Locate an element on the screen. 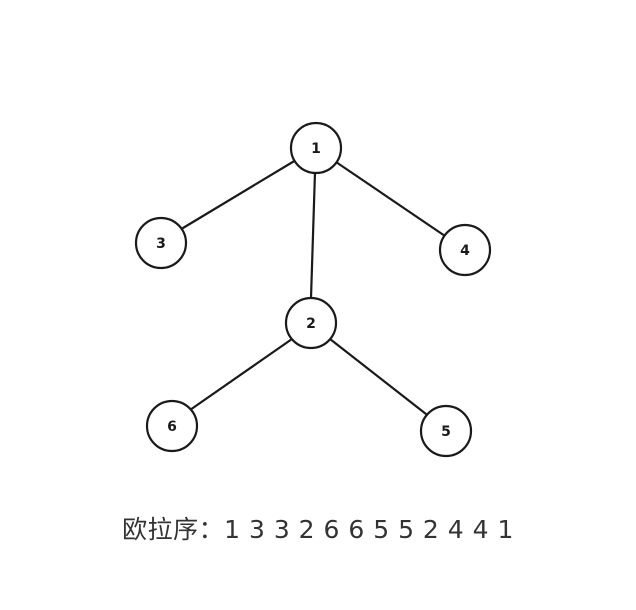 The image size is (636, 610). node-2: 2 is located at coordinates (311, 323).